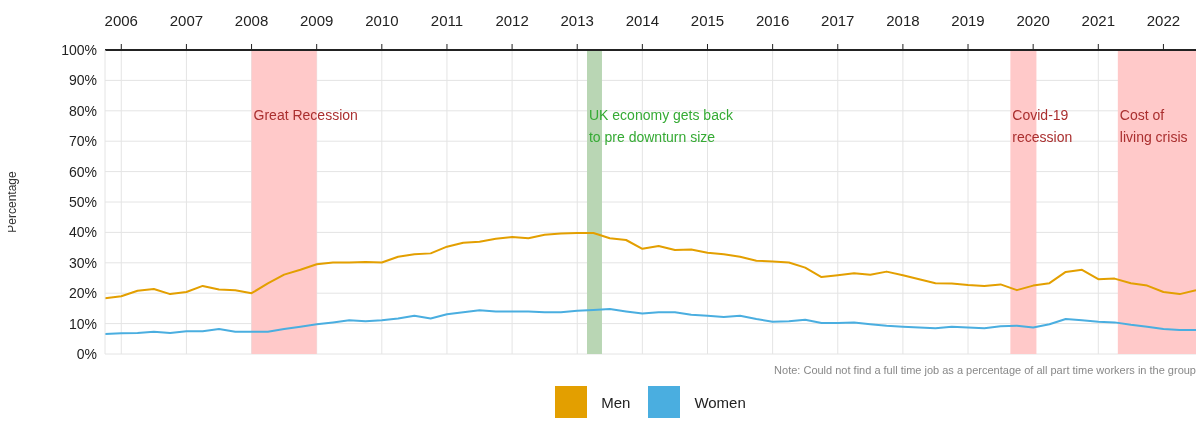  I want to click on y-tick-label: 0%, so click(86, 353).